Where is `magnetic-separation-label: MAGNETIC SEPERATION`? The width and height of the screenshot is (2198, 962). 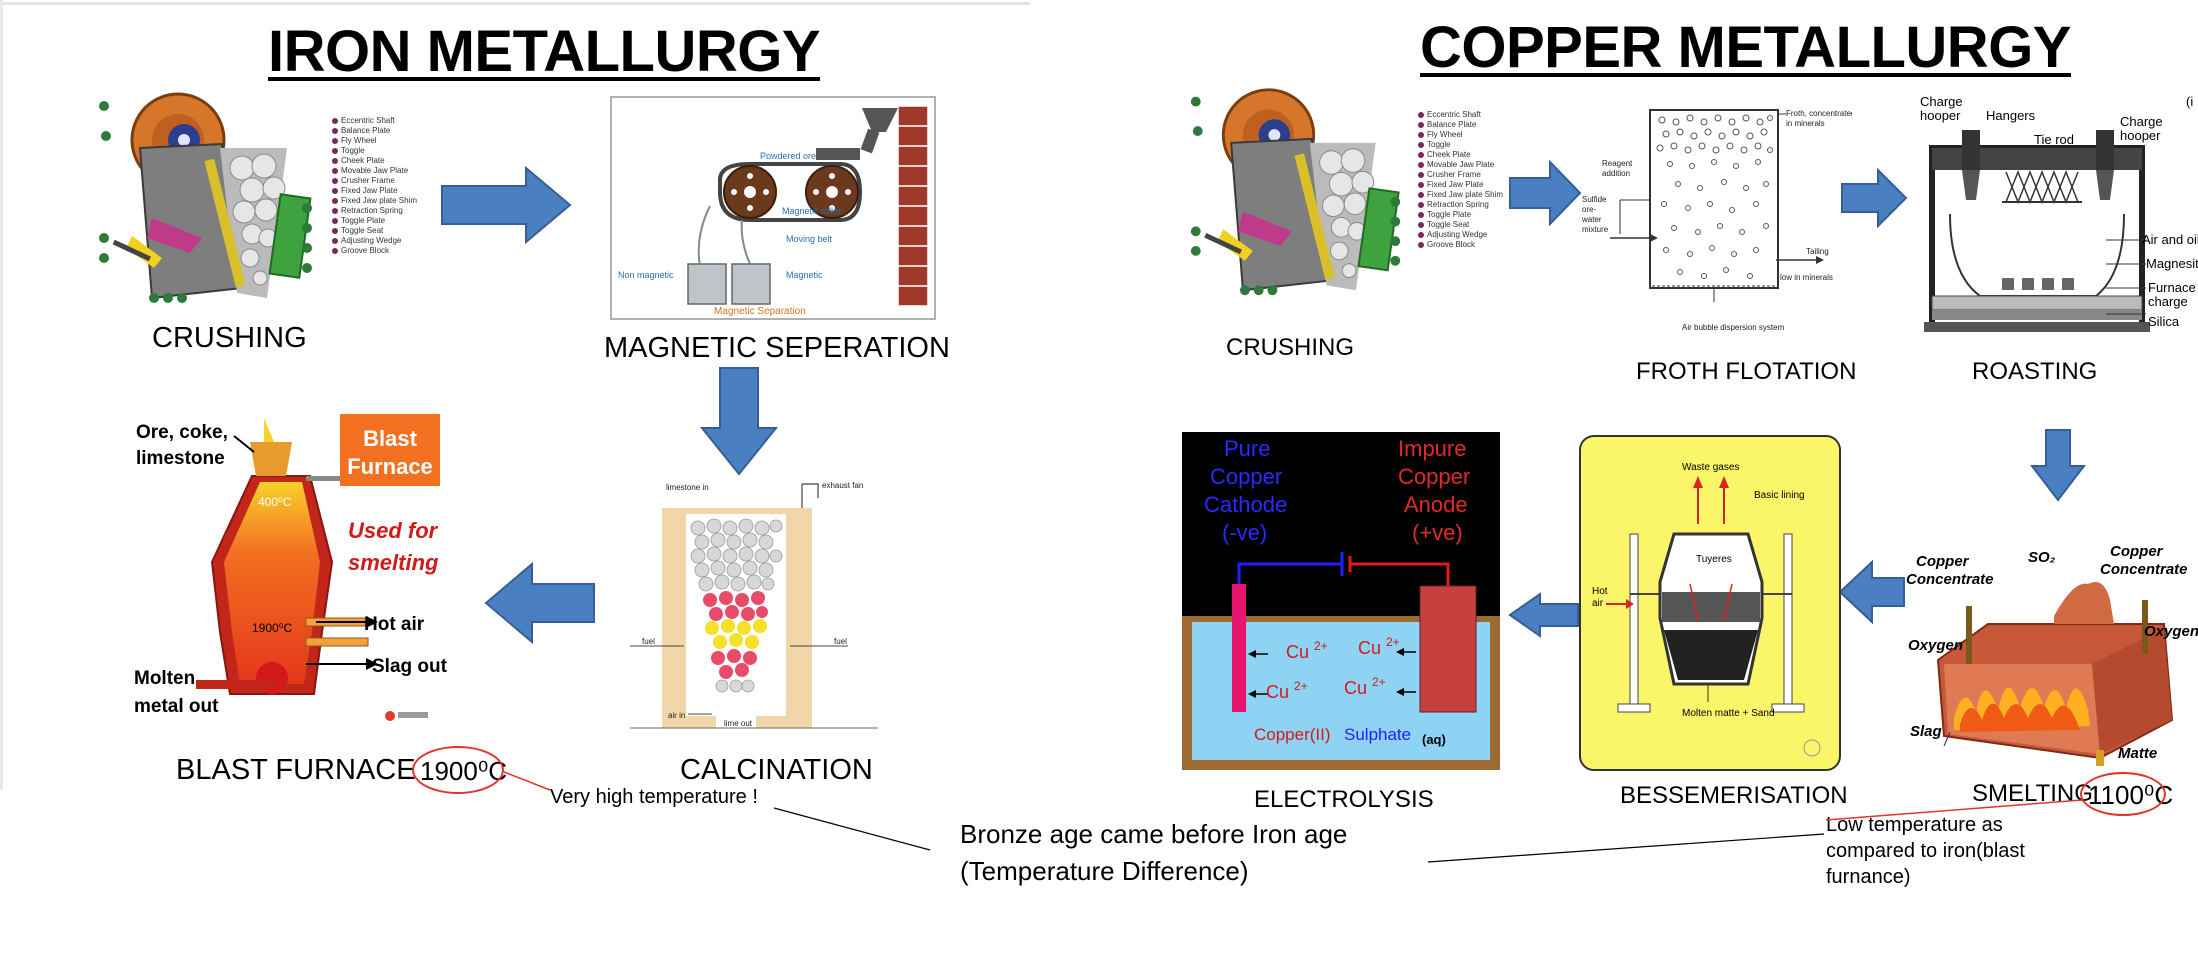
magnetic-separation-label: MAGNETIC SEPERATION is located at coordinates (777, 348).